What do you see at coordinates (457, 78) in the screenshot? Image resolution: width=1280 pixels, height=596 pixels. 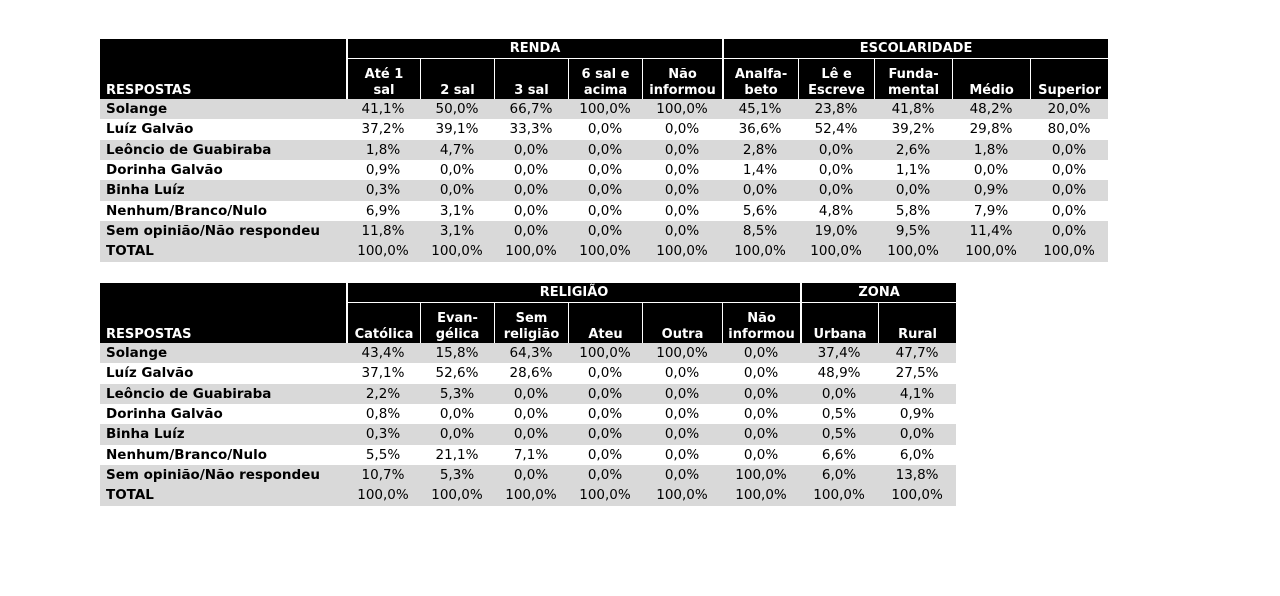 I see `column-header: 2 sal` at bounding box center [457, 78].